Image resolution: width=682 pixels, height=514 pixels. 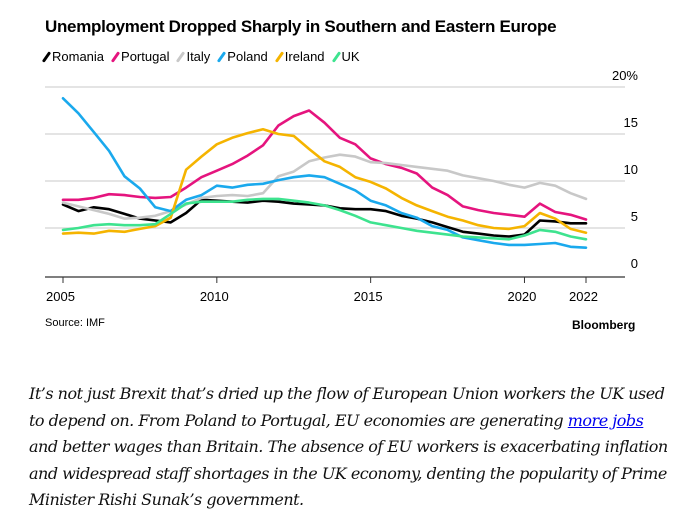 I want to click on source-note: Source: IMF, so click(x=75, y=323).